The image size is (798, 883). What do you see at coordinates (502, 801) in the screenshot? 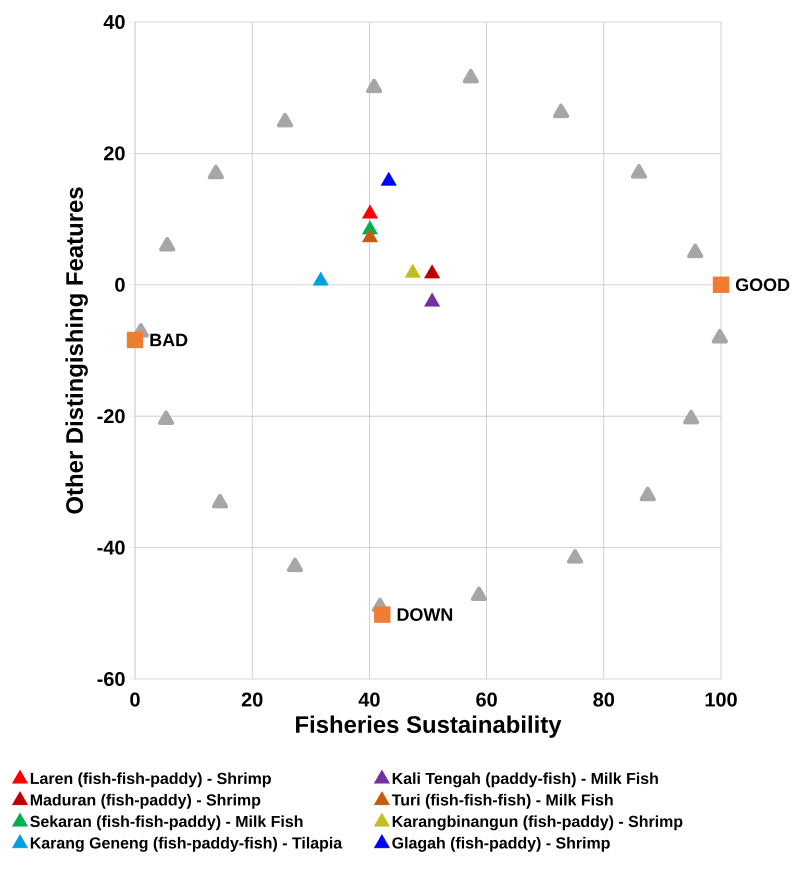
I see `legend-label: Turi (fish-fish-fish) - Milk Fish` at bounding box center [502, 801].